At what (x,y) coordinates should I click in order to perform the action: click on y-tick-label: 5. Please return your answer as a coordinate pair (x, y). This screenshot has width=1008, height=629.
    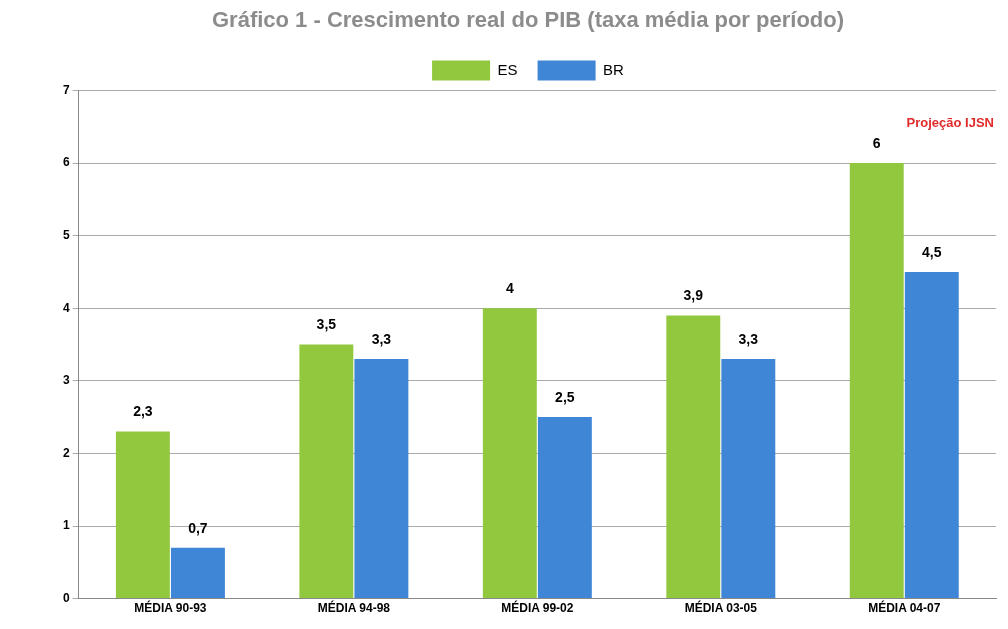
    Looking at the image, I should click on (66, 234).